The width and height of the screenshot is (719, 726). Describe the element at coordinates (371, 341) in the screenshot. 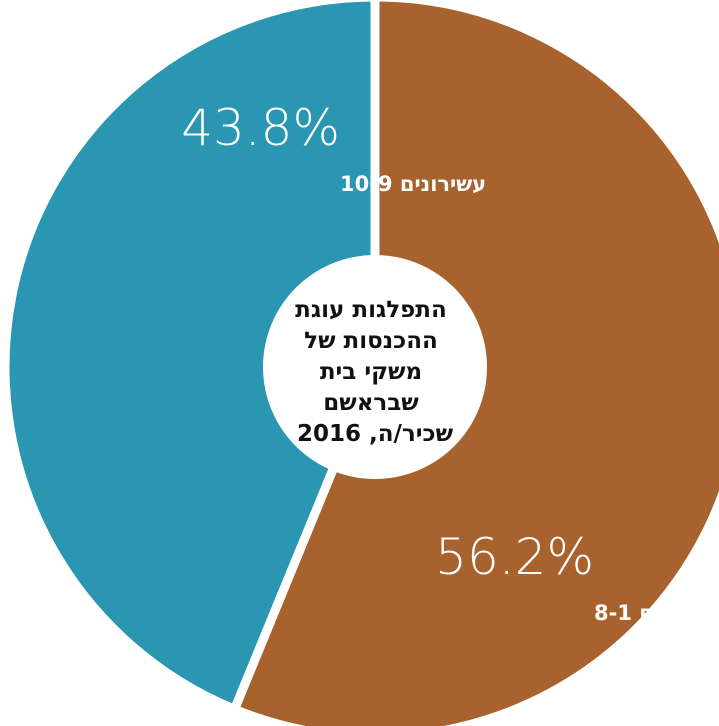

I see `center-title-line: ההכנסות של` at that location.